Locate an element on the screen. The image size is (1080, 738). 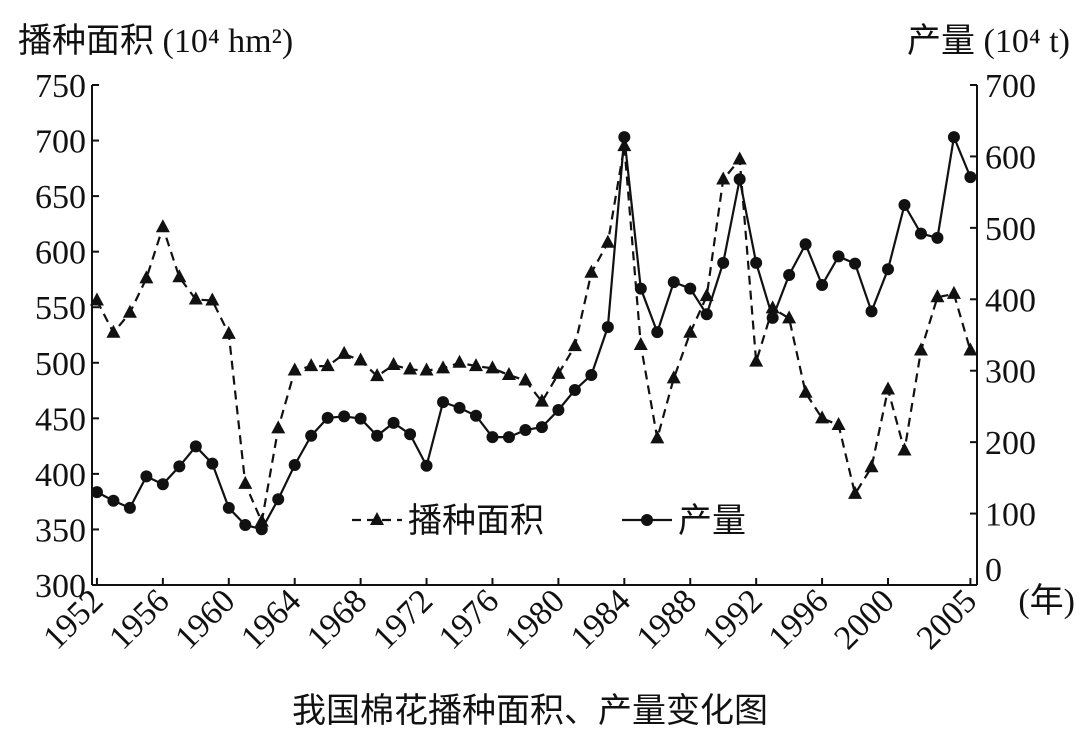
x-tick-label: 1988 is located at coordinates (667, 619).